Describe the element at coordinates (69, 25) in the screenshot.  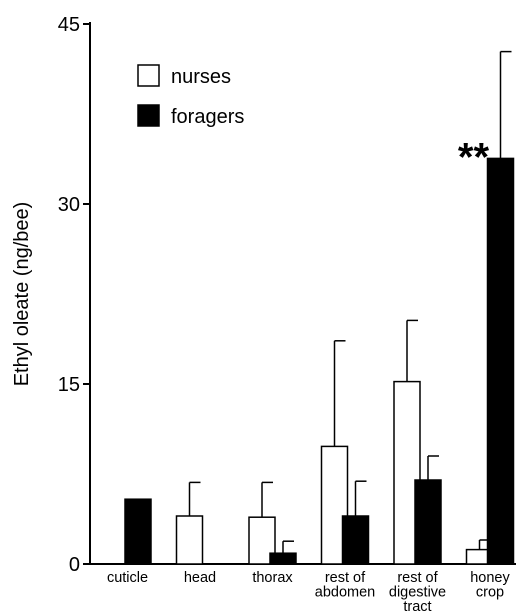
I see `y-tick-label: 45` at that location.